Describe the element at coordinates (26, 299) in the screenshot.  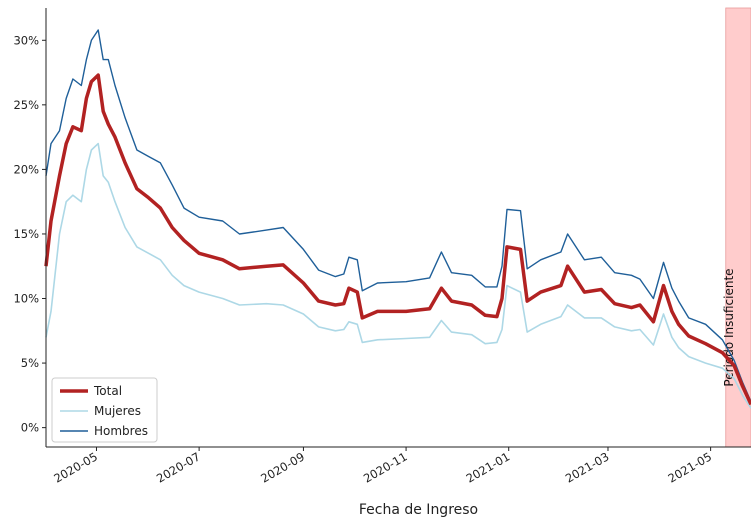
I see `y-tick-label: 10%` at that location.